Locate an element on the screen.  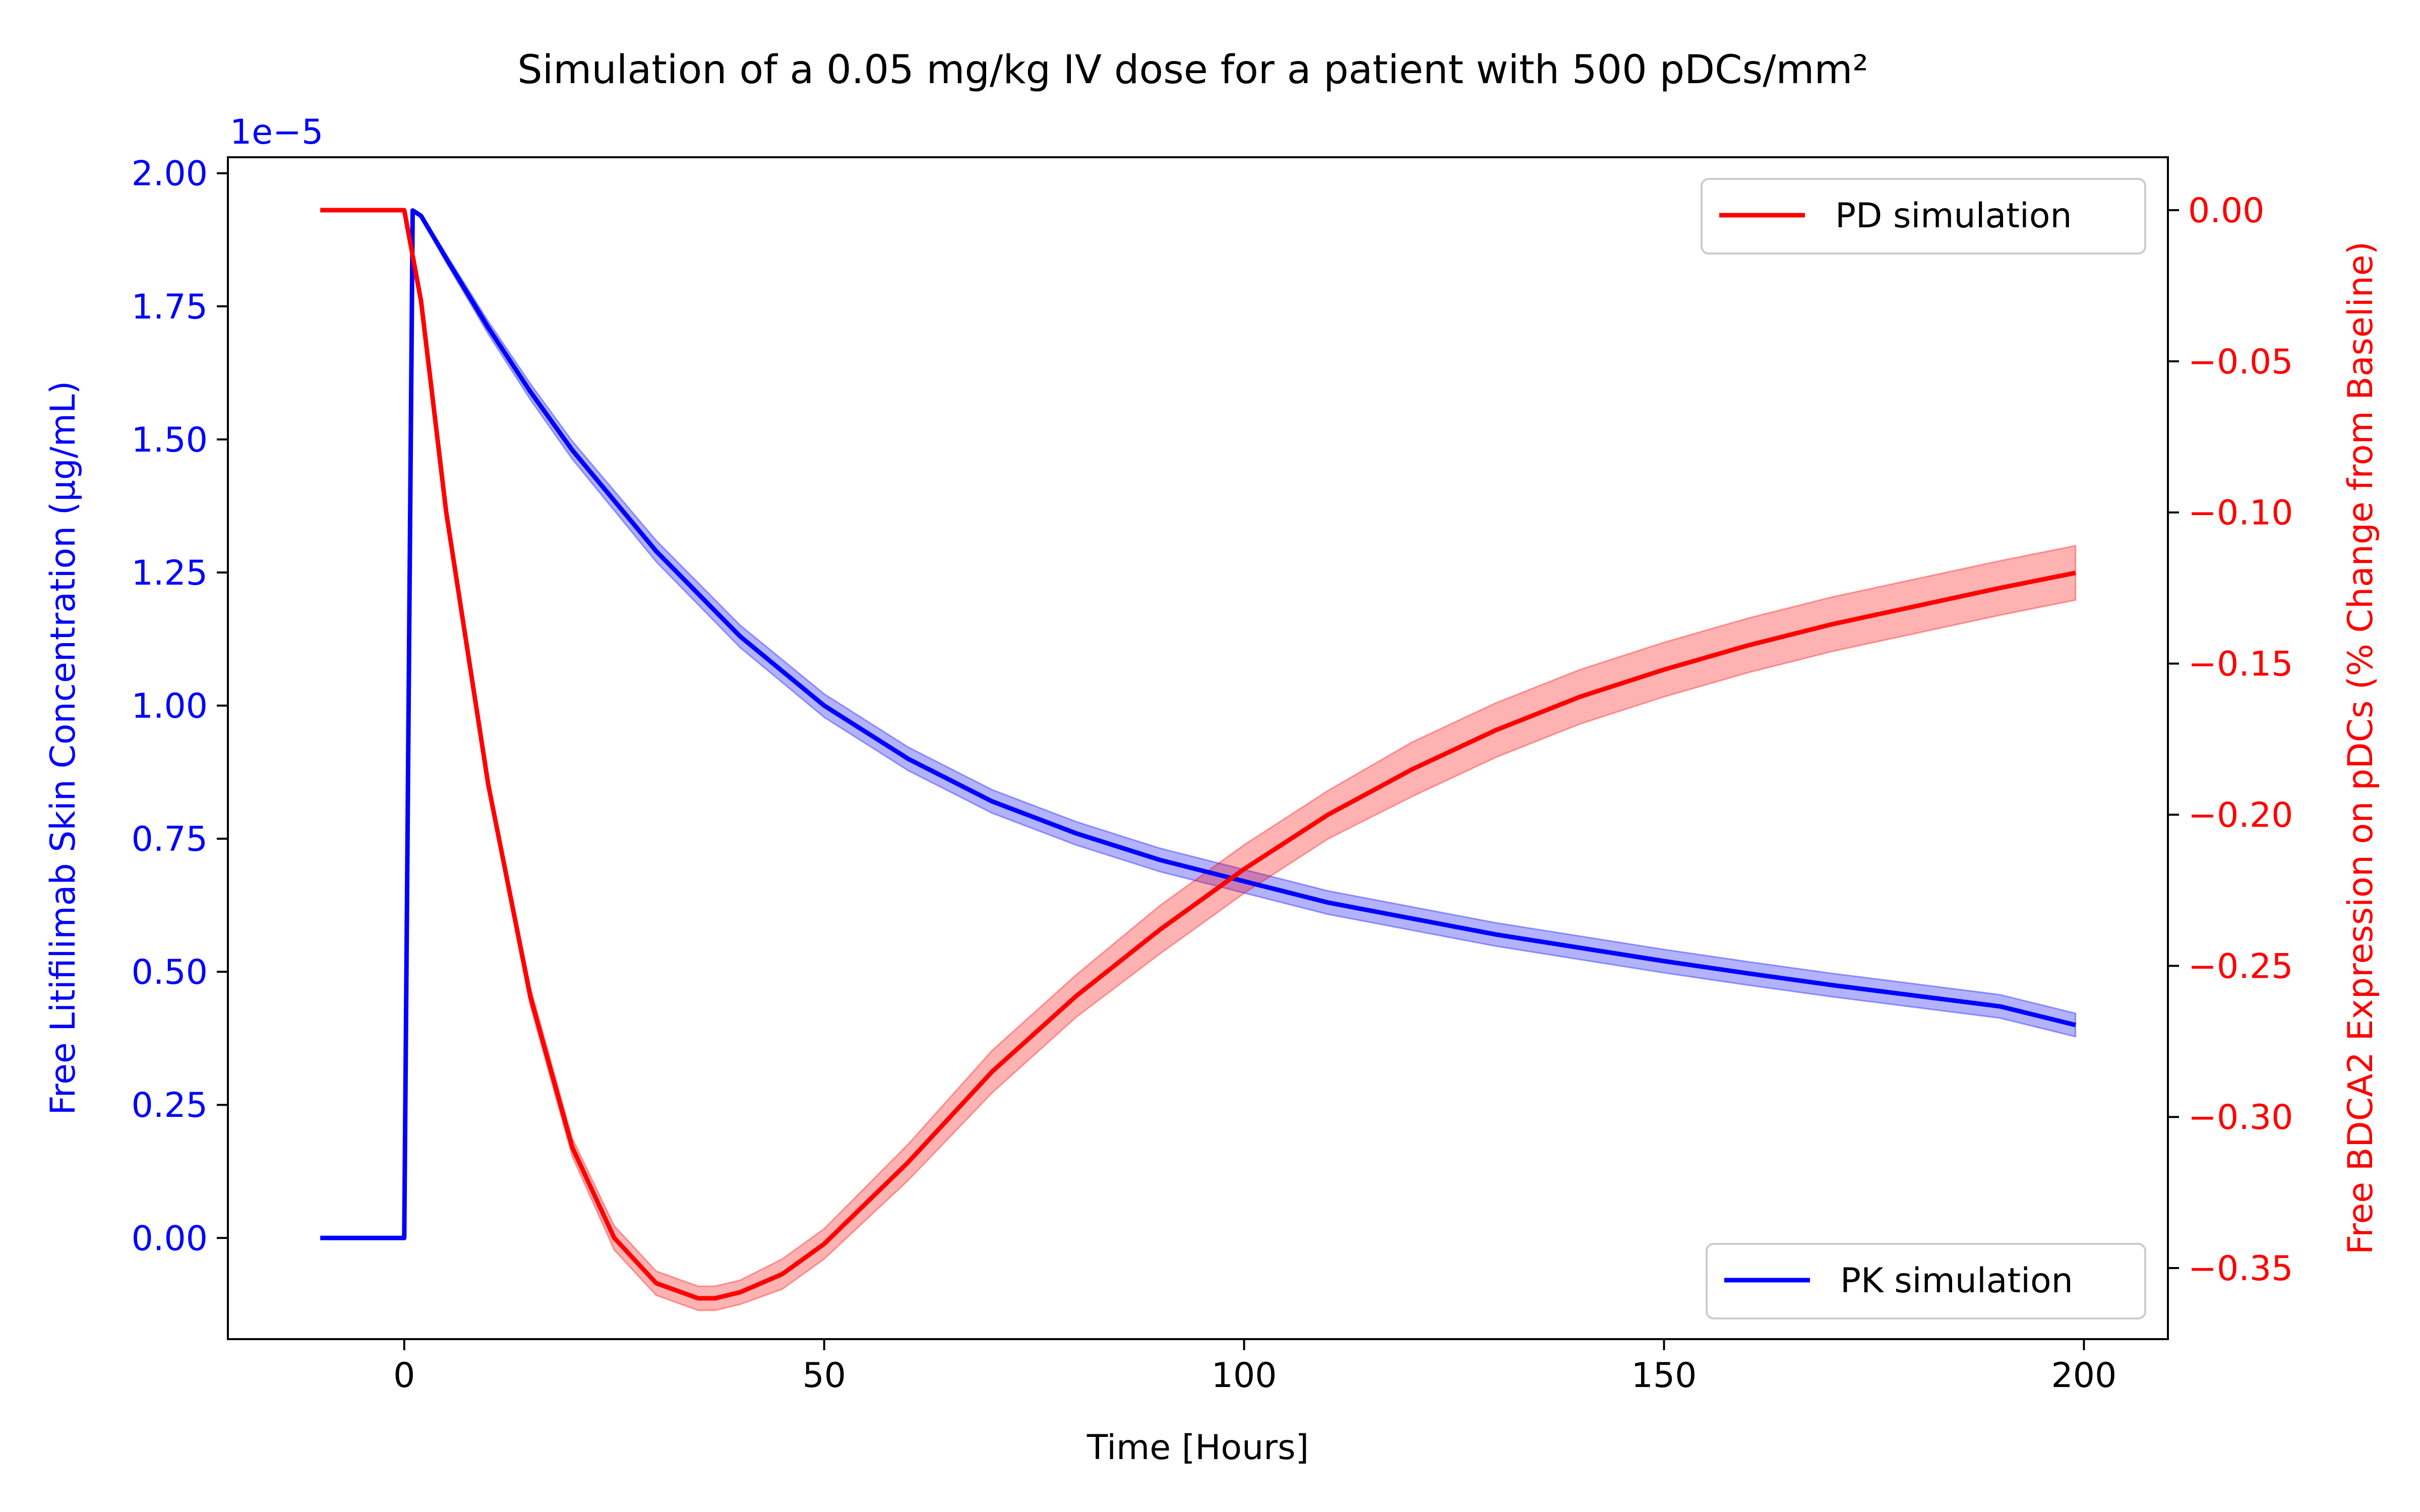
legend-pk-box is located at coordinates (1926, 1281).